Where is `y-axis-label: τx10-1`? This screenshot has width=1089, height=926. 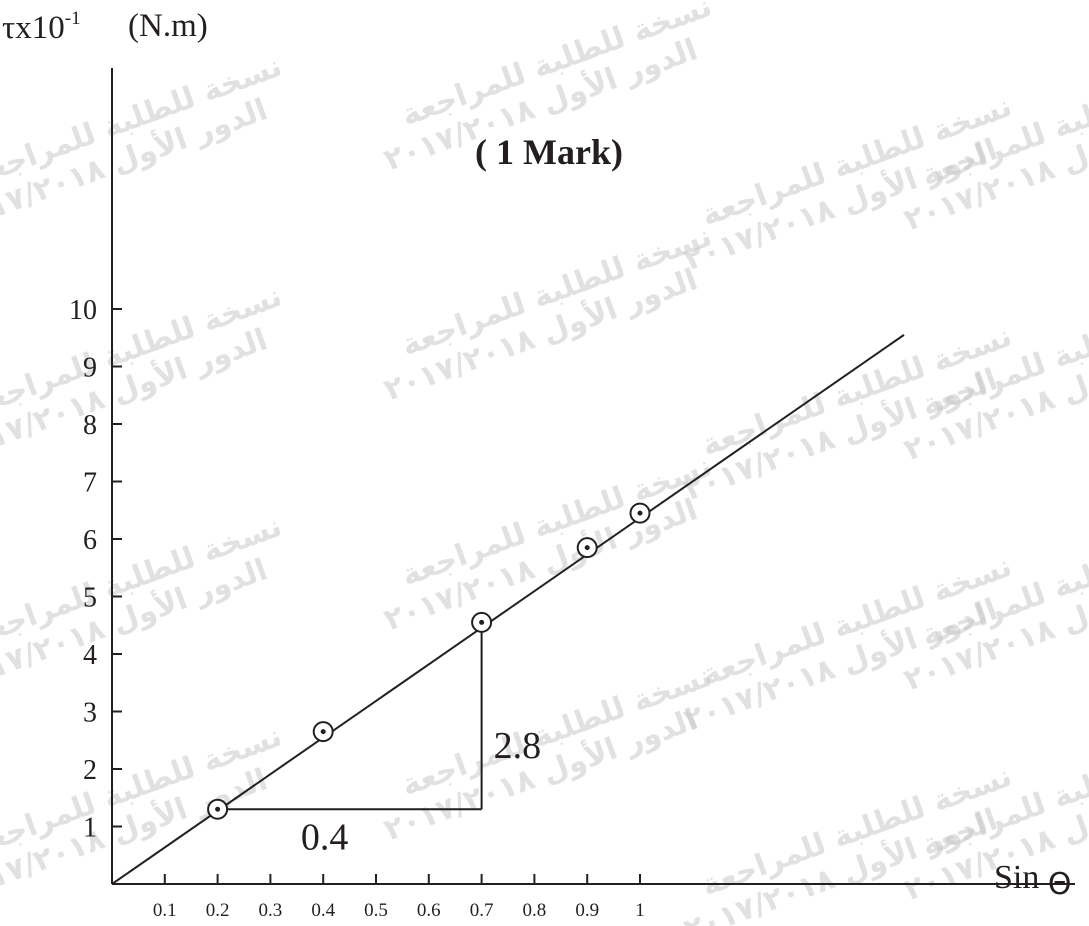
y-axis-label: τx10-1 is located at coordinates (41, 27).